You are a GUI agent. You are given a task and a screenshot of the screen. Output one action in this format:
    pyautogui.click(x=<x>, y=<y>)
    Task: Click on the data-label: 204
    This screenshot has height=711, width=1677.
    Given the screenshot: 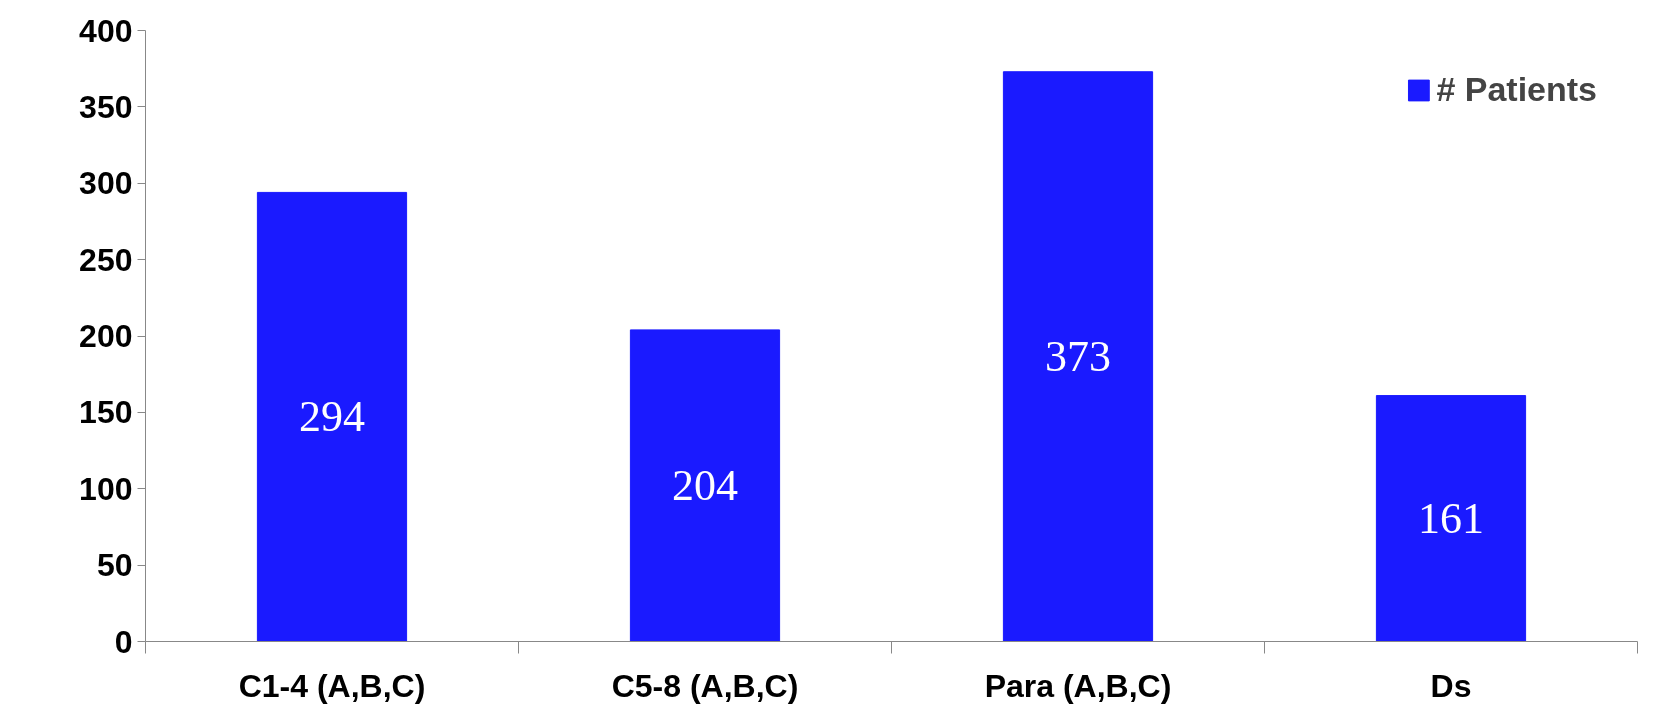 What is the action you would take?
    pyautogui.click(x=705, y=486)
    